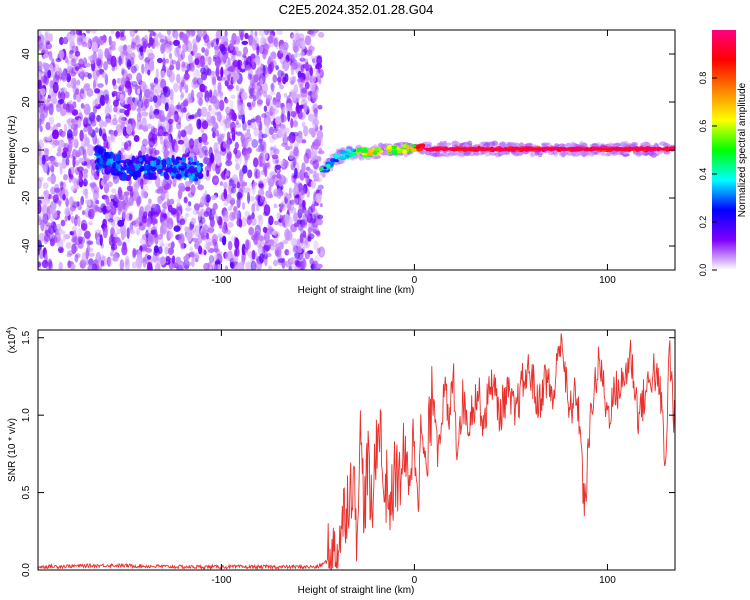 The height and width of the screenshot is (600, 750). Describe the element at coordinates (26, 102) in the screenshot. I see `y-tick-label: 20` at that location.